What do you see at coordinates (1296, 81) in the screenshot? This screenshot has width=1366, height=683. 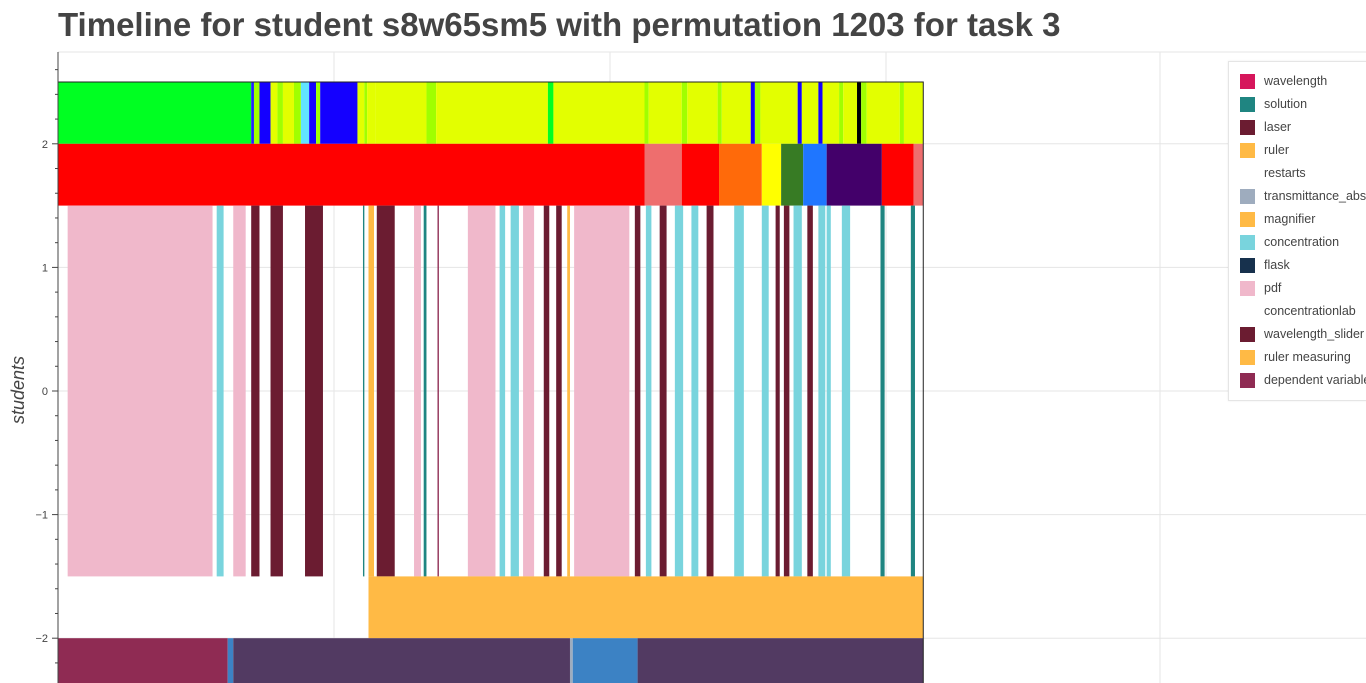 I see `legend-label: wavelength` at bounding box center [1296, 81].